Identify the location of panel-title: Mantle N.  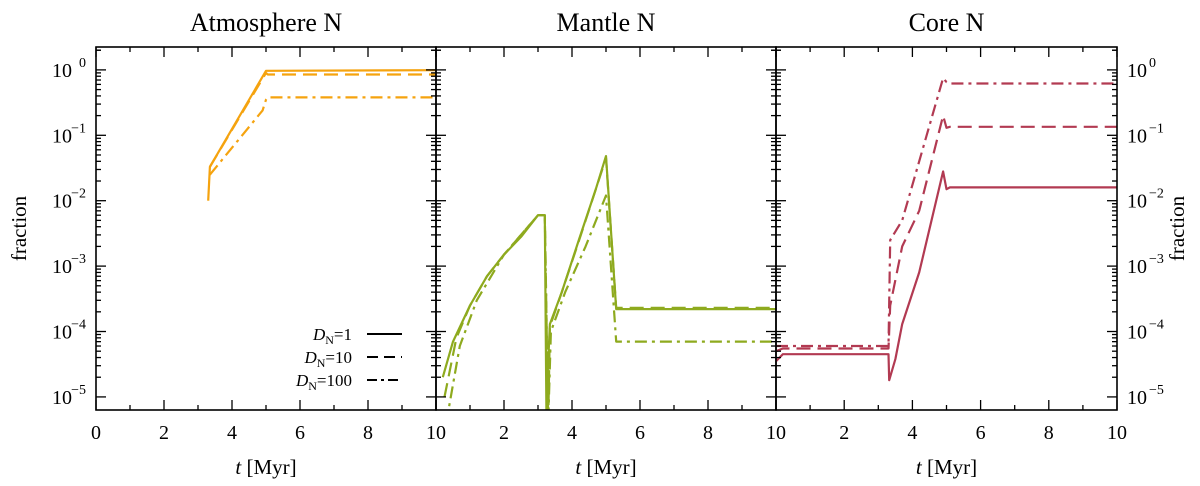
(606, 22).